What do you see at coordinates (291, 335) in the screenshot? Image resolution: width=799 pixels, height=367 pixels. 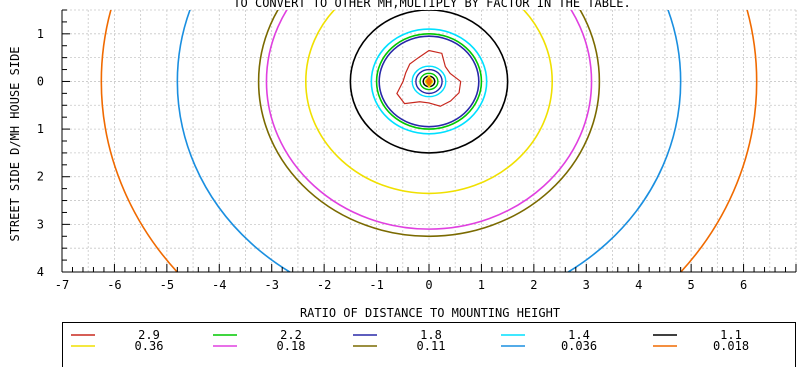 I see `legend-label: 2.2` at bounding box center [291, 335].